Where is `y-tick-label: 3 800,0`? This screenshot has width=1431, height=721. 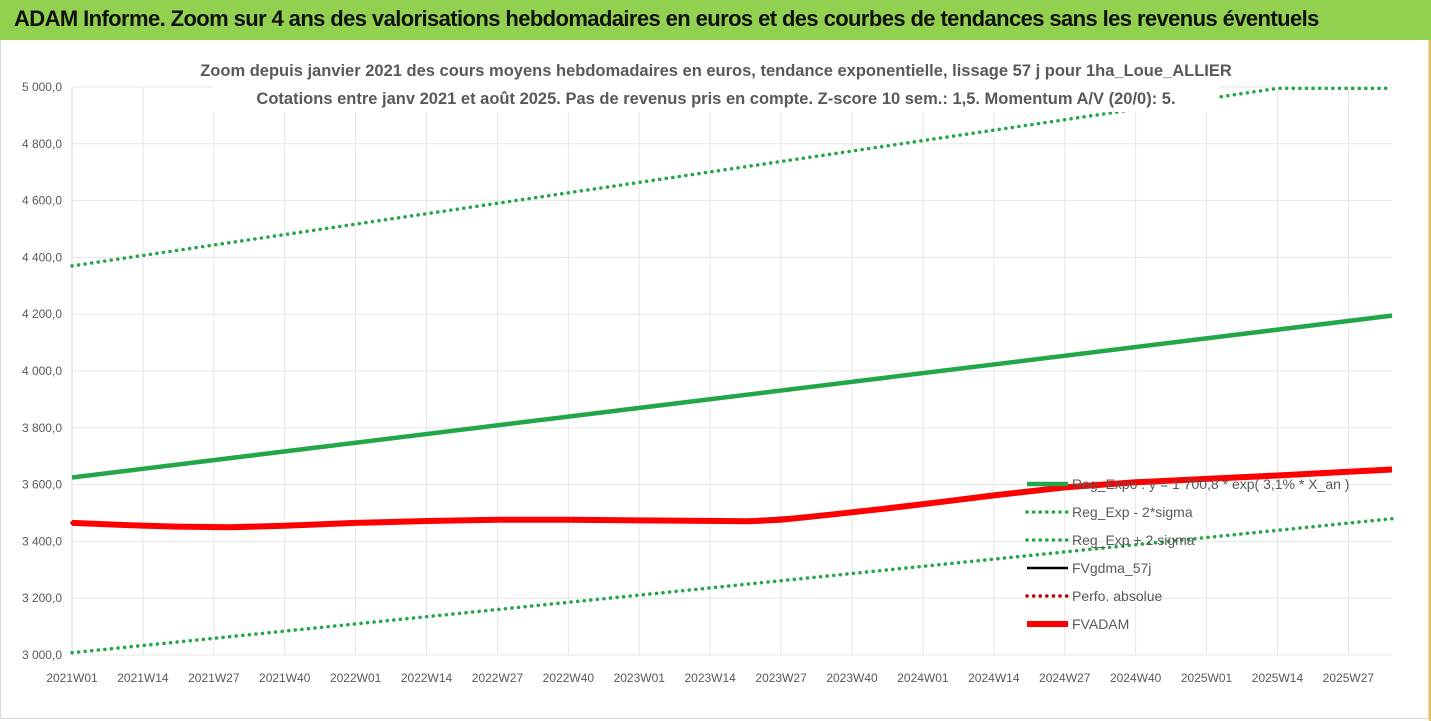 y-tick-label: 3 800,0 is located at coordinates (42, 428).